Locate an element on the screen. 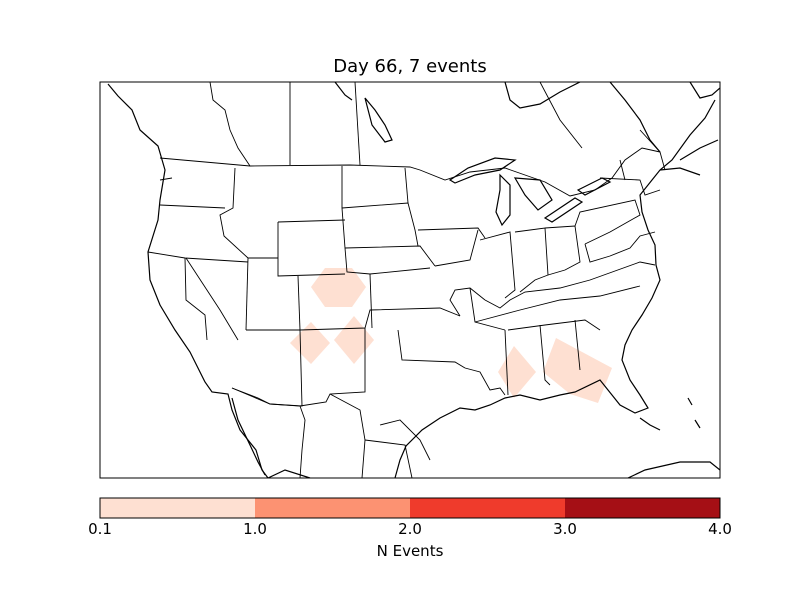 The image size is (800, 600). colorbar-tick-0: 0.1 is located at coordinates (100, 529).